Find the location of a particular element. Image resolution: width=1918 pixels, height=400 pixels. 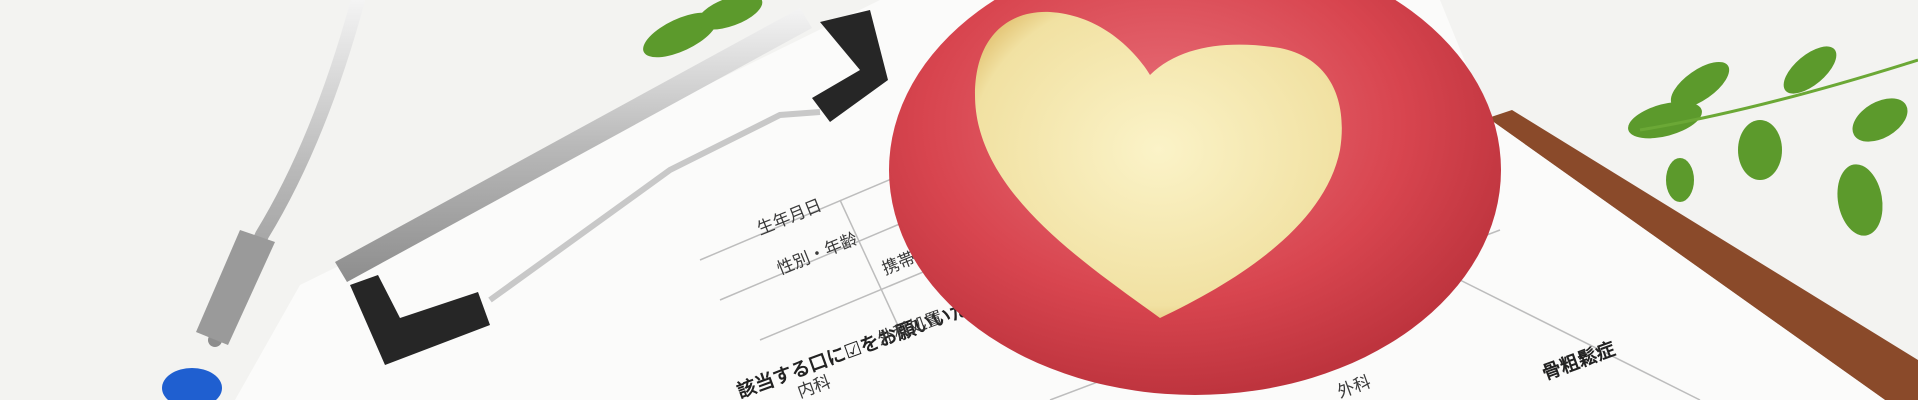

clip-wire is located at coordinates (654, 206).